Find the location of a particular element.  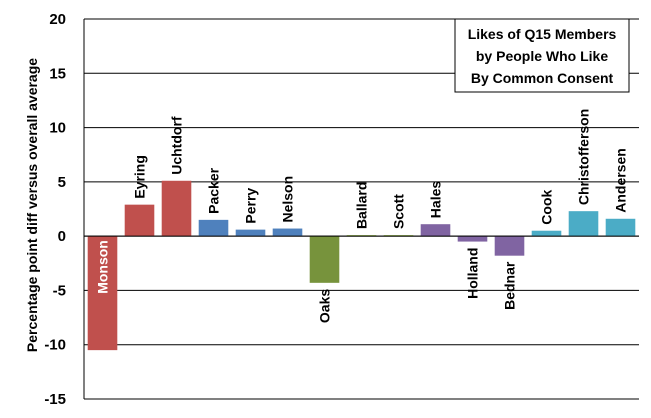

bar-holland is located at coordinates (472, 239).